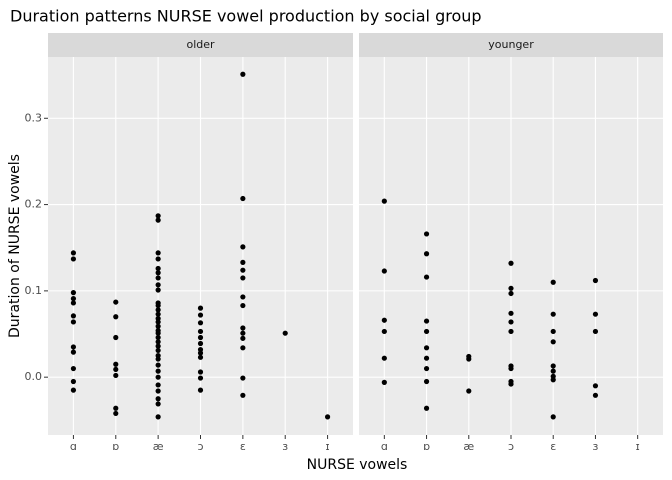  I want to click on strip-background, so click(200, 45).